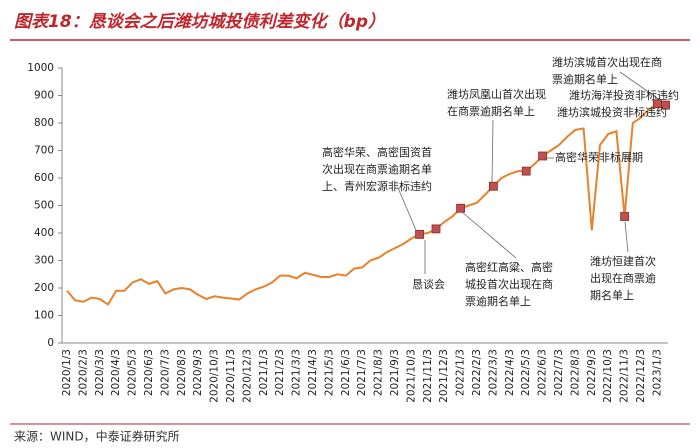 The height and width of the screenshot is (448, 700). I want to click on annotation: 期名单上, so click(612, 295).